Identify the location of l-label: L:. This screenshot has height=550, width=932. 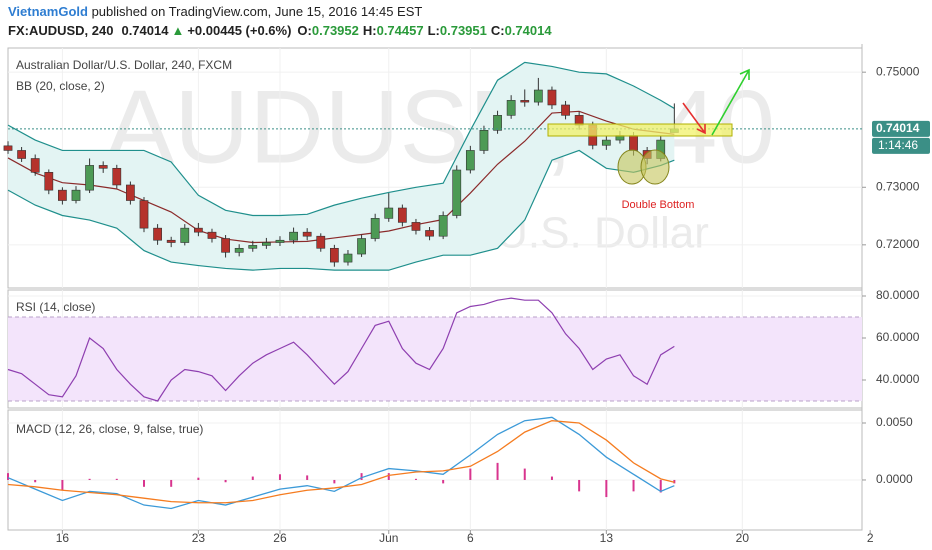
(434, 30).